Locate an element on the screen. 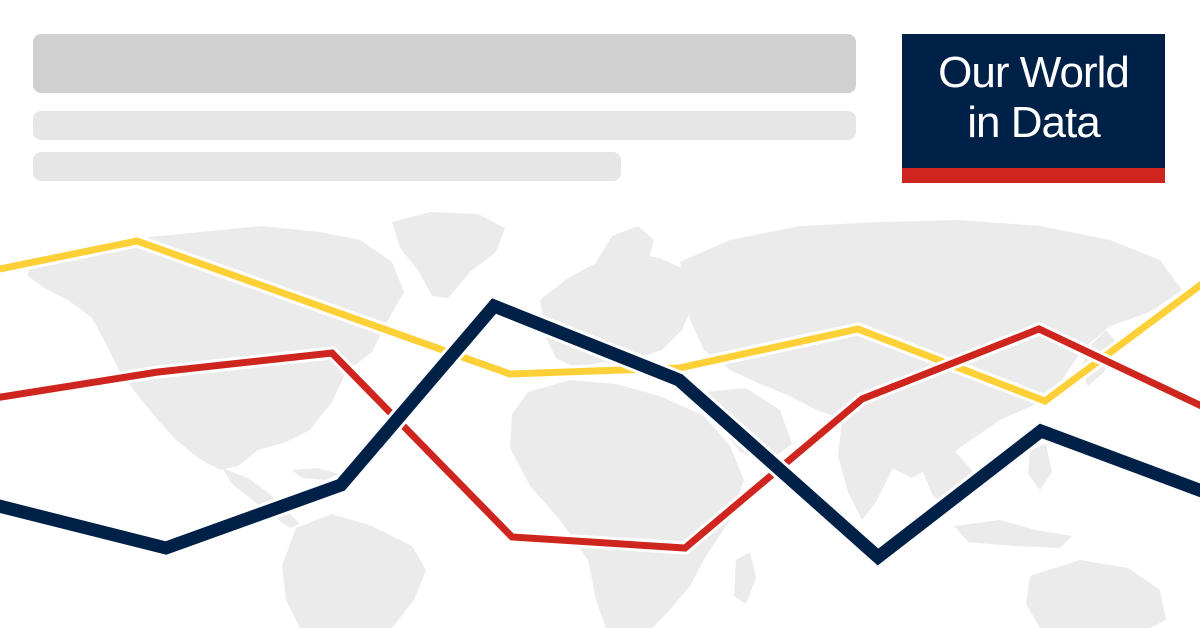  map-north-america is located at coordinates (216, 348).